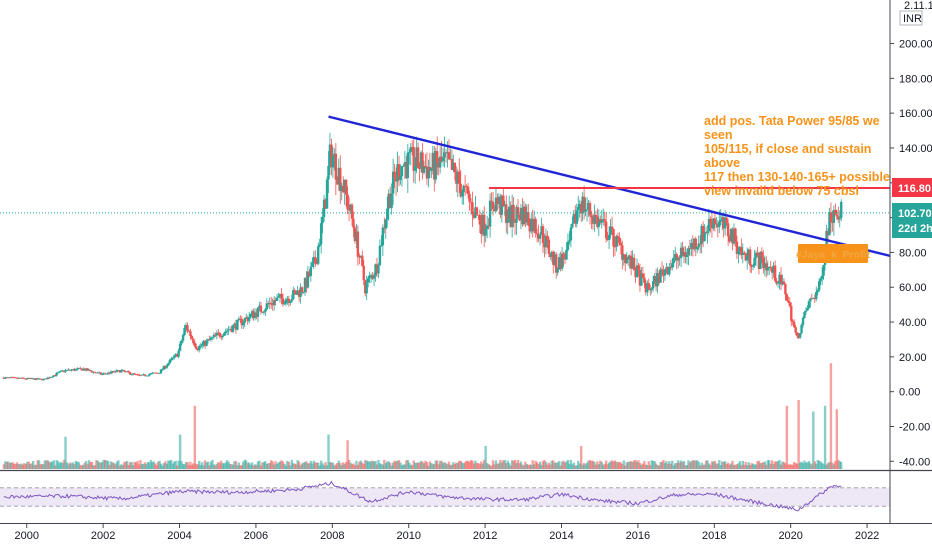  Describe the element at coordinates (485, 536) in the screenshot. I see `time-tick-label: 2012` at that location.